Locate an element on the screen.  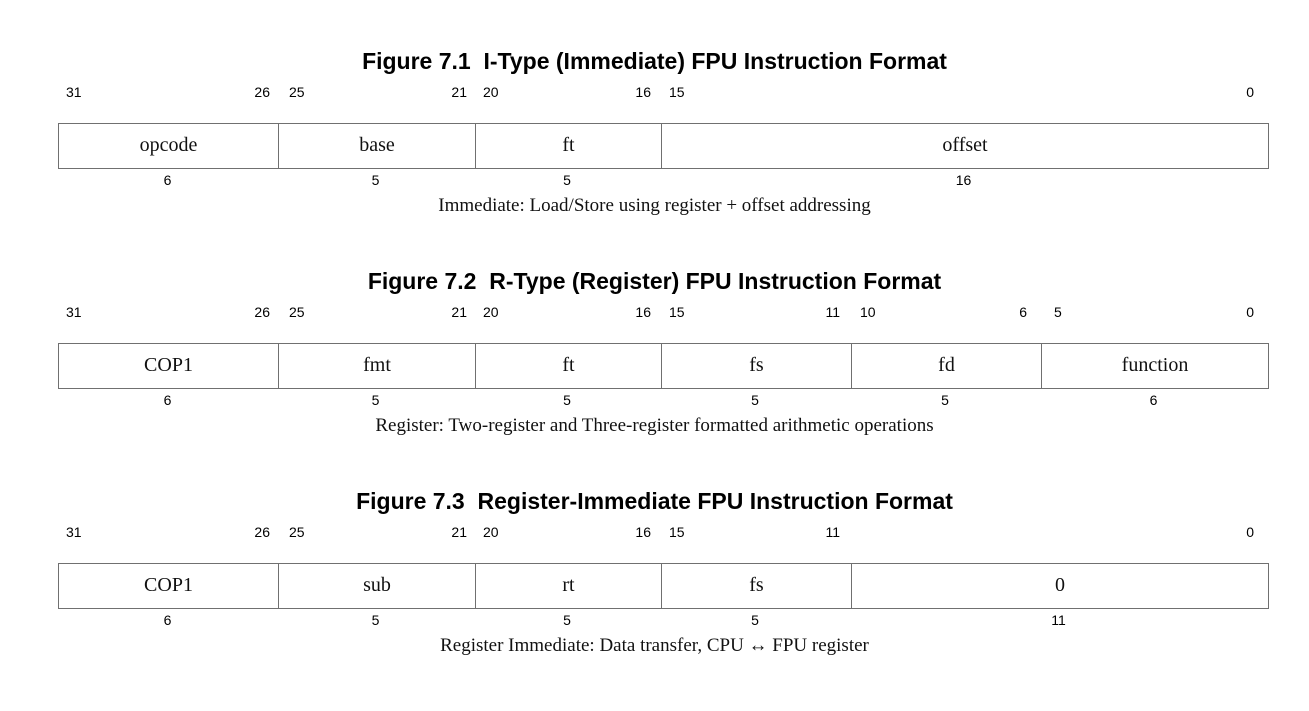
instruction-format-box: COP1 fmt ft fs fd function is located at coordinates (663, 366).